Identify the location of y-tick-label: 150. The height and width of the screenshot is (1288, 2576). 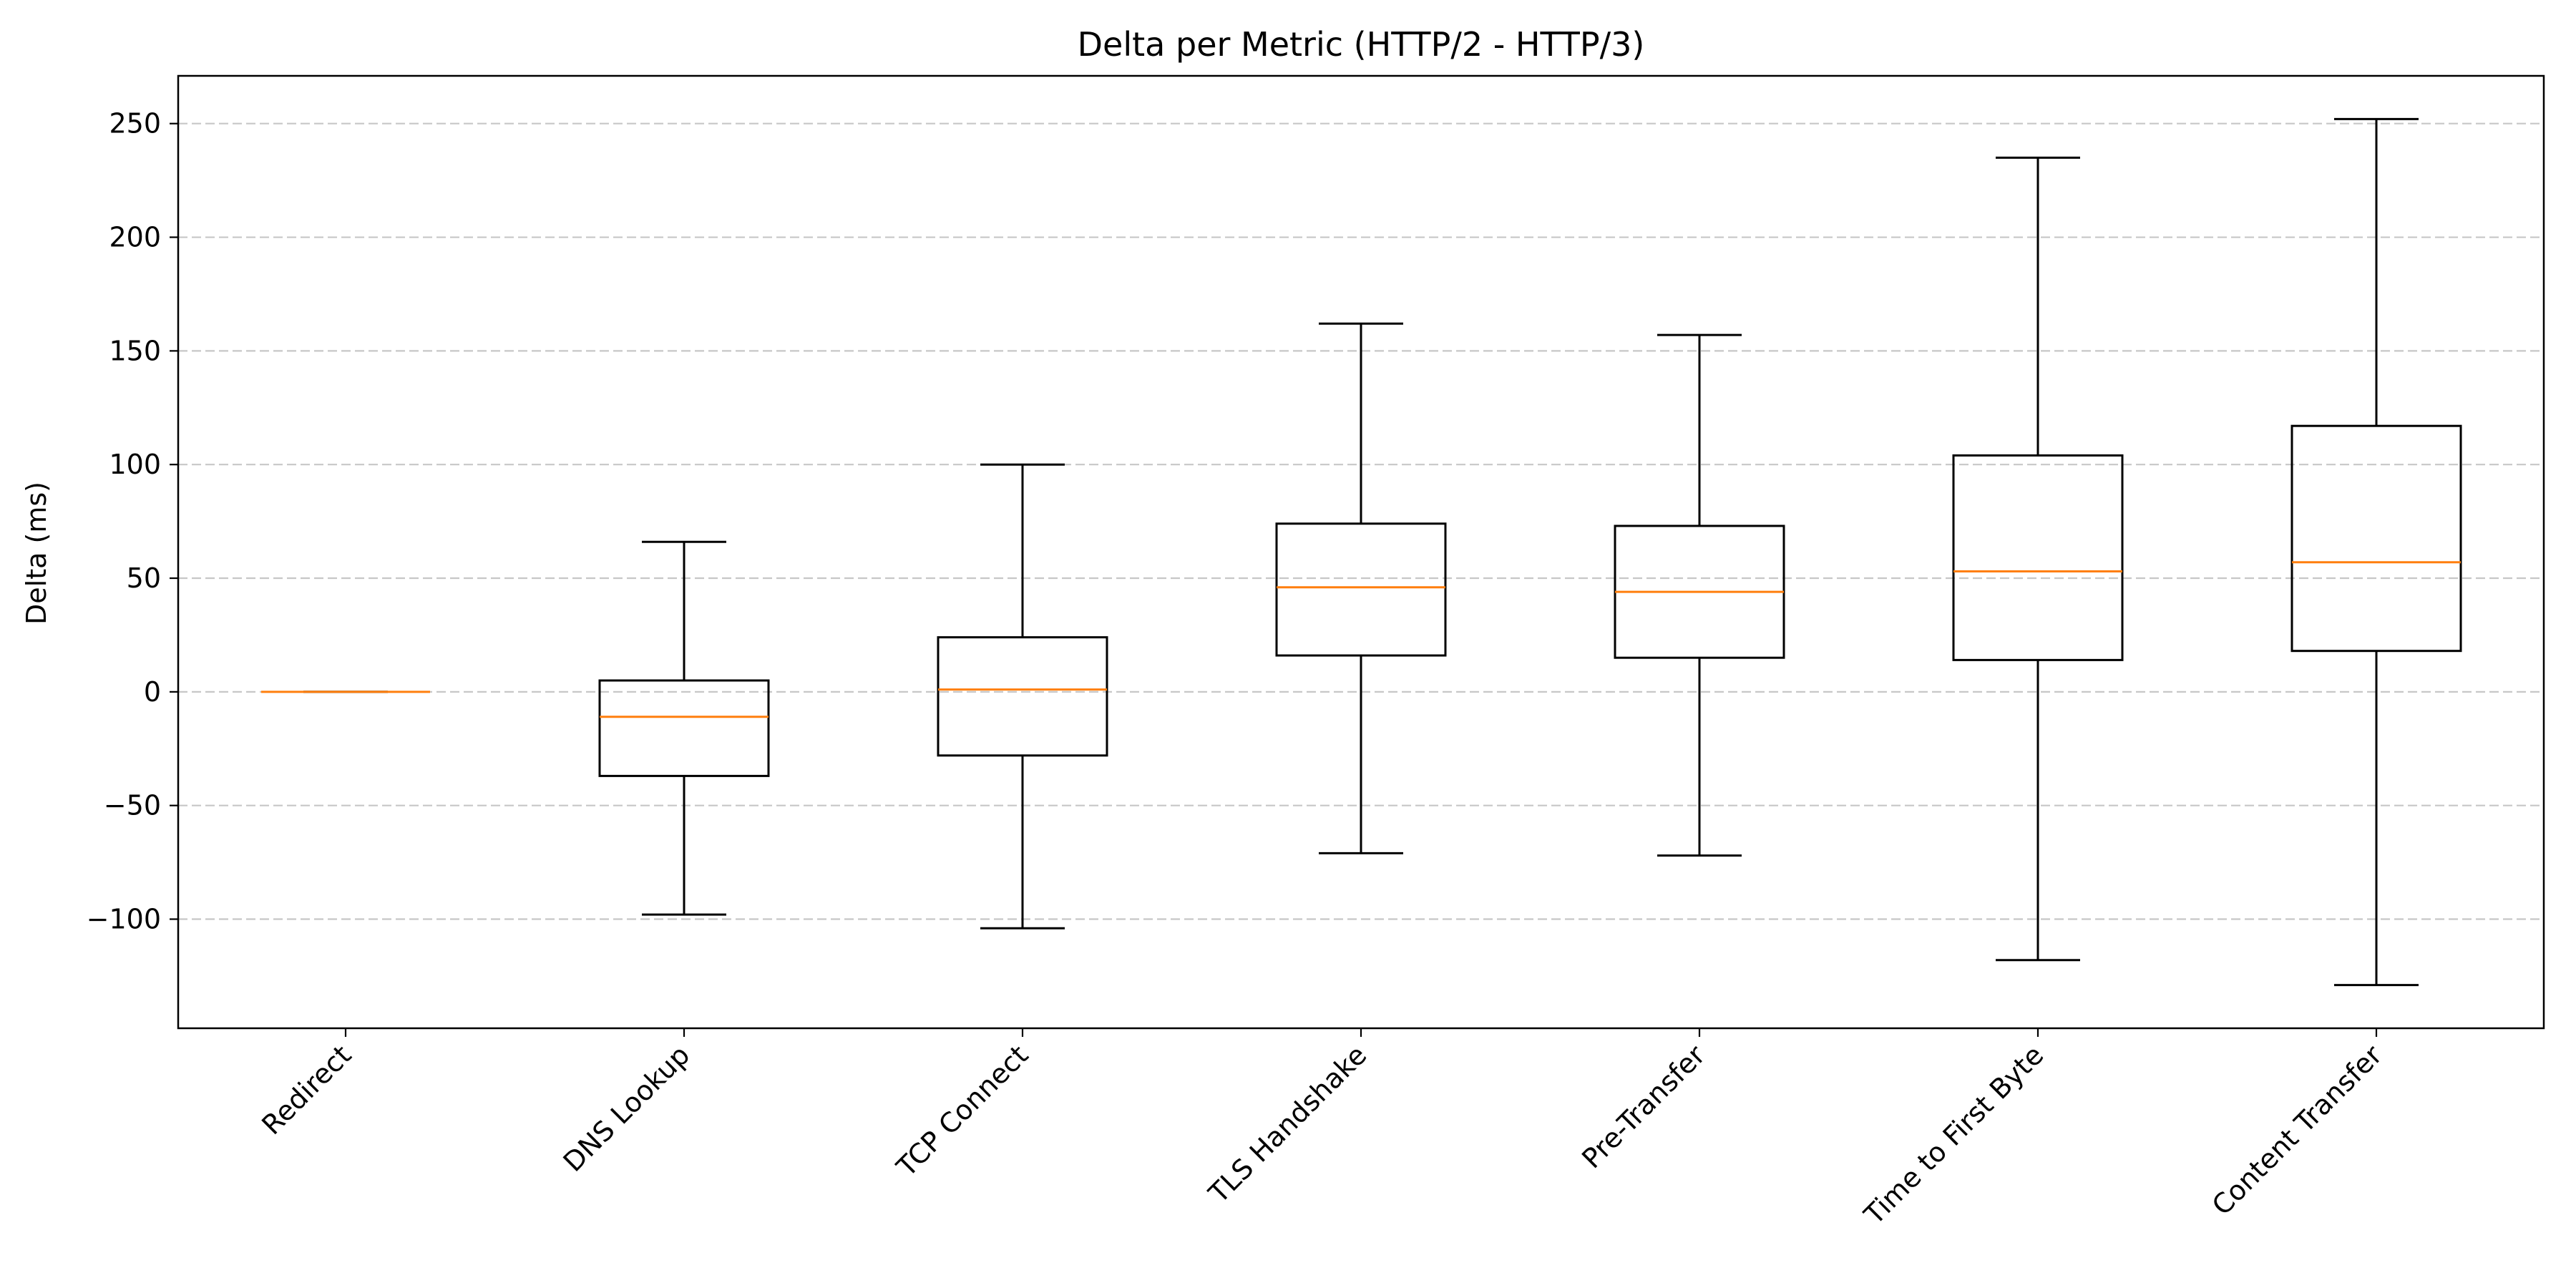
(135, 350).